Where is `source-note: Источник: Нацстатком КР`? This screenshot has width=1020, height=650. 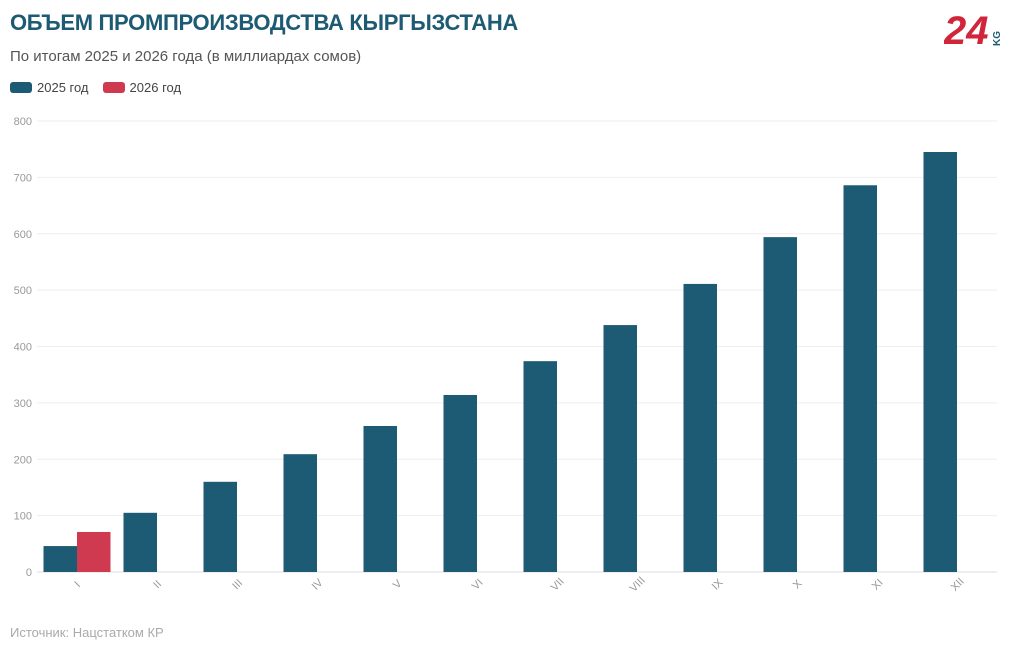
source-note: Источник: Нацстатком КР is located at coordinates (87, 632).